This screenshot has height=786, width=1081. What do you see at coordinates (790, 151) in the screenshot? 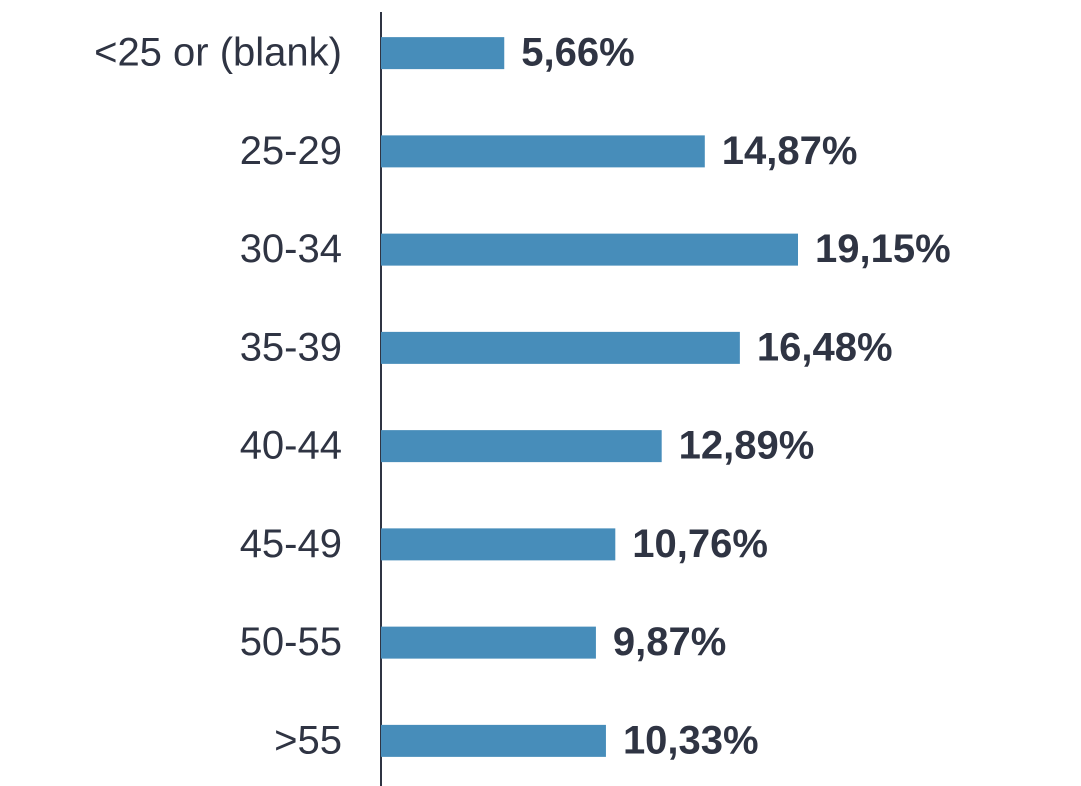
I see `value-label: 14,87%` at bounding box center [790, 151].